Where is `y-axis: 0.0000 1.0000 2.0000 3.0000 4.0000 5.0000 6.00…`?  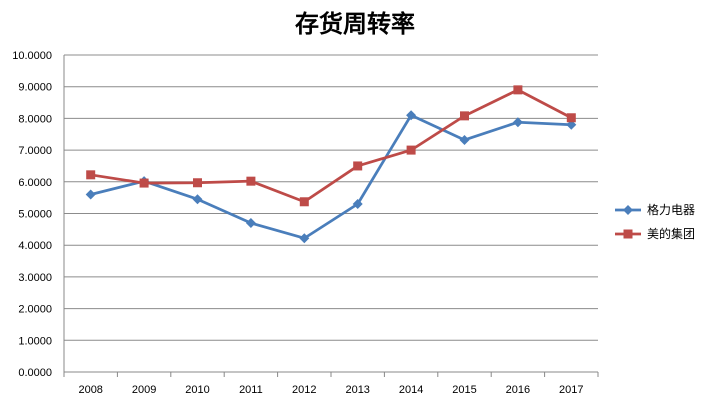
y-axis: 0.0000 1.0000 2.0000 3.0000 4.0000 5.0000 6.00… is located at coordinates (38, 214).